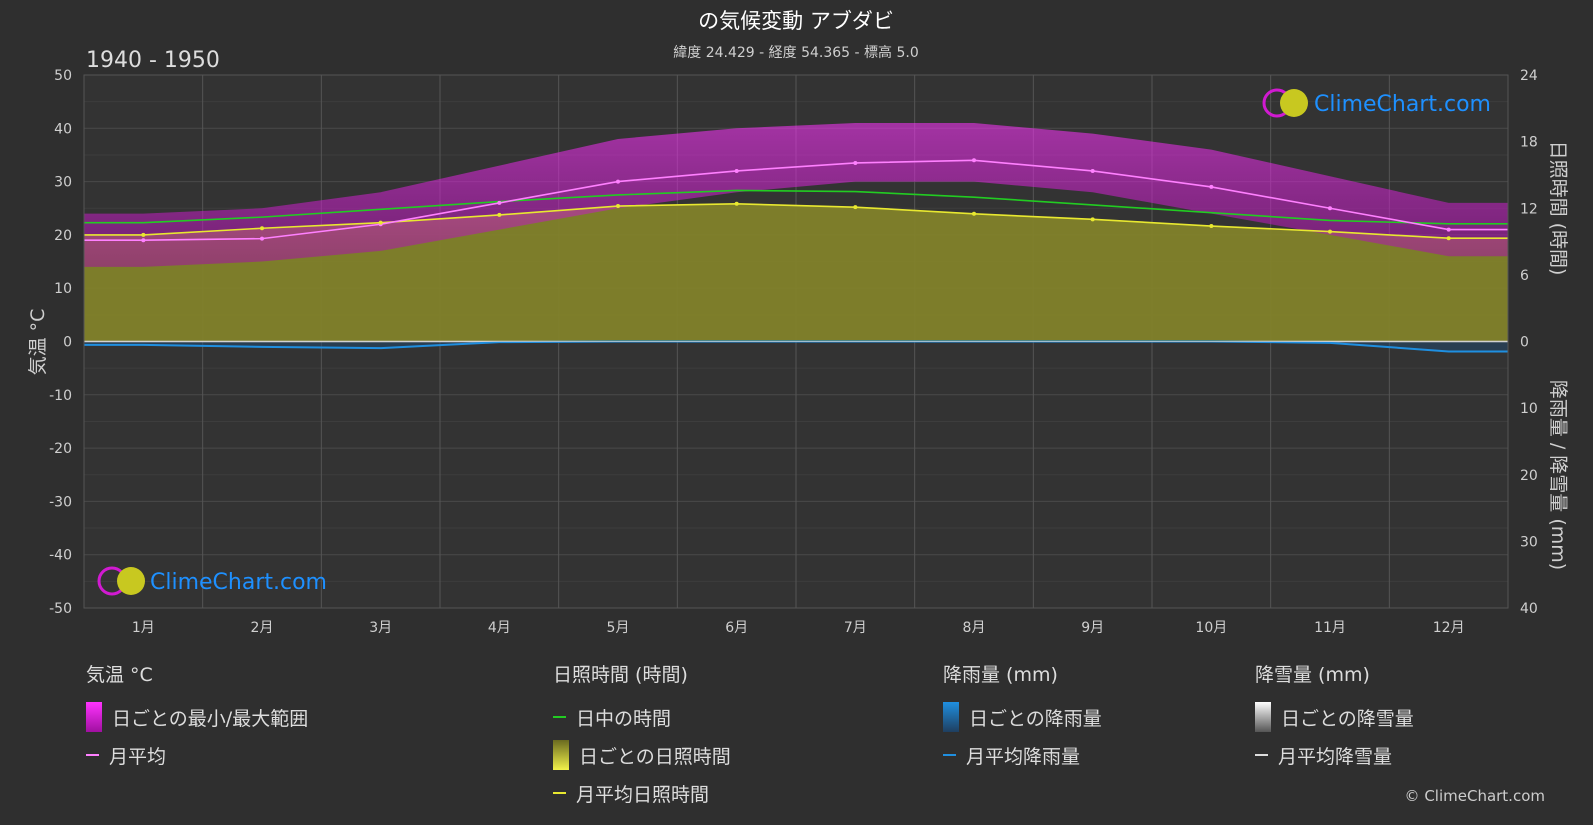  What do you see at coordinates (1558, 475) in the screenshot?
I see `y-right-bottom-label: 降雨量 / 降雪量 (mm)` at bounding box center [1558, 475].